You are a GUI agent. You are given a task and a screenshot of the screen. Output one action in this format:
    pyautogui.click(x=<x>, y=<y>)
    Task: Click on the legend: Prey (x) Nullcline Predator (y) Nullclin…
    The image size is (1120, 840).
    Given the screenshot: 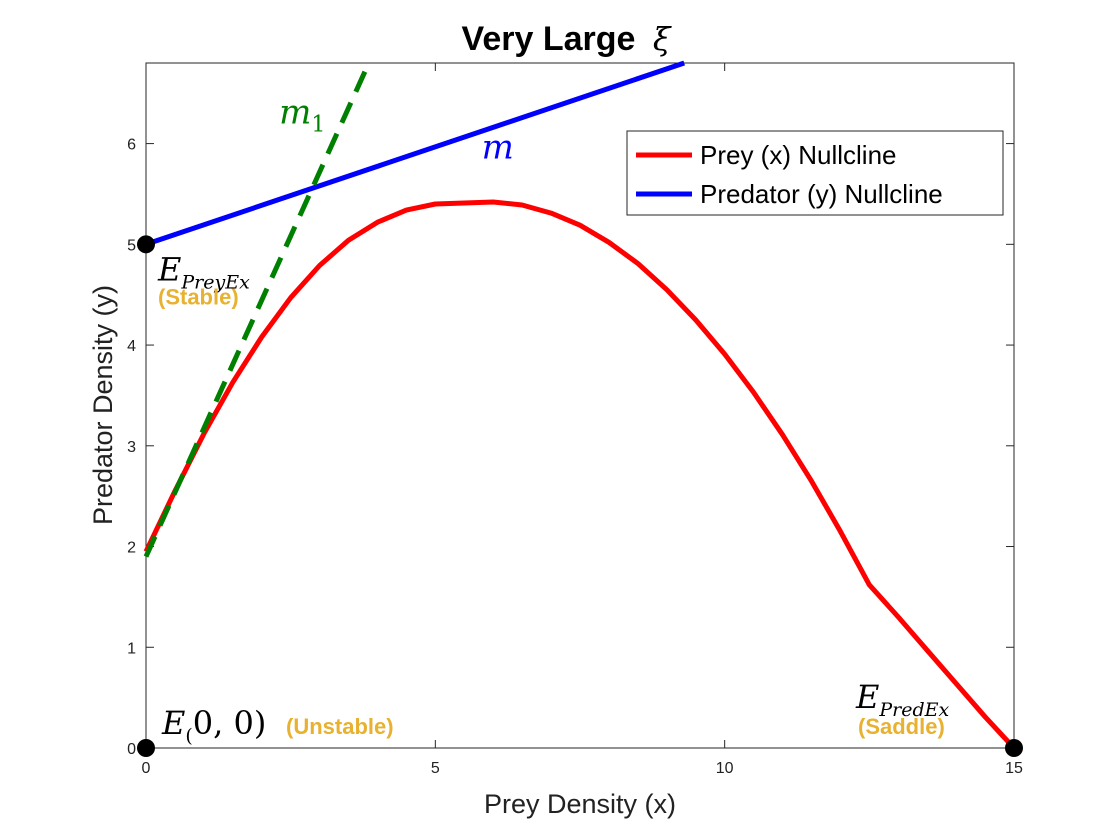 What is the action you would take?
    pyautogui.click(x=815, y=173)
    